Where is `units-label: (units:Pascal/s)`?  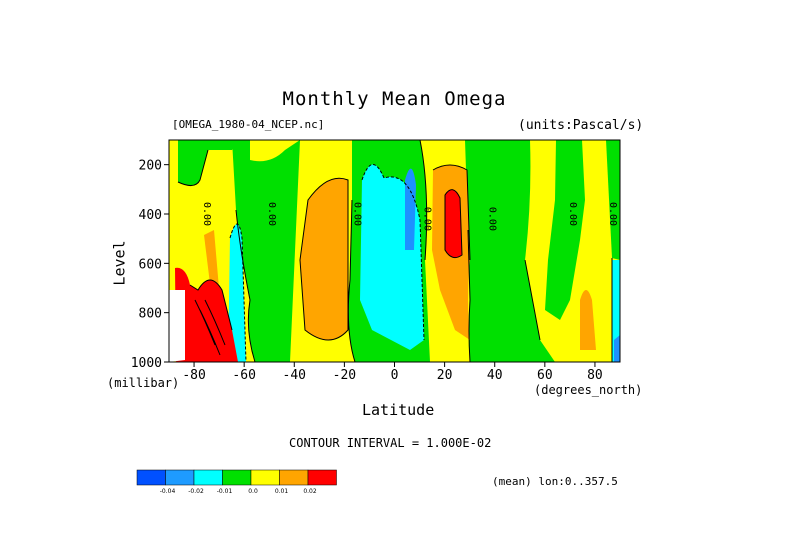 units-label: (units:Pascal/s) is located at coordinates (581, 125).